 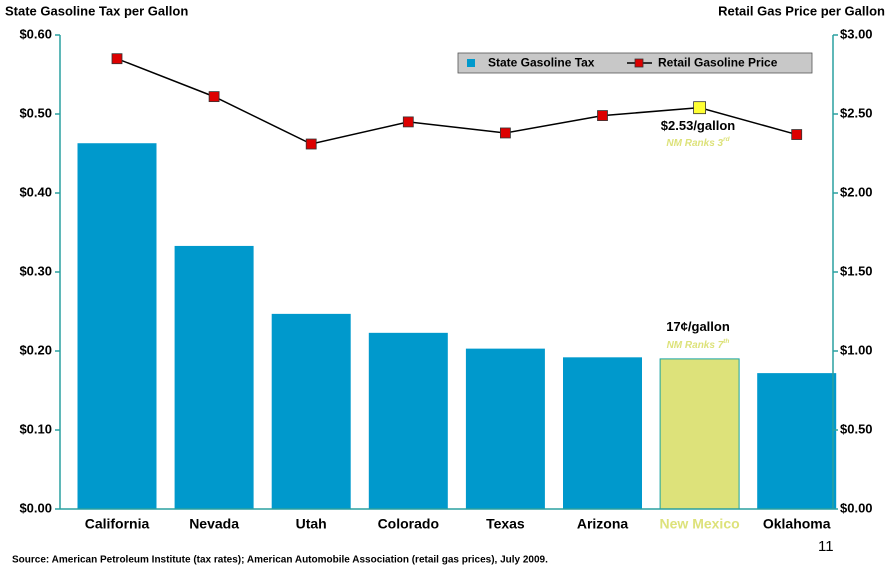 I want to click on annotation-sup: rd, so click(x=727, y=139).